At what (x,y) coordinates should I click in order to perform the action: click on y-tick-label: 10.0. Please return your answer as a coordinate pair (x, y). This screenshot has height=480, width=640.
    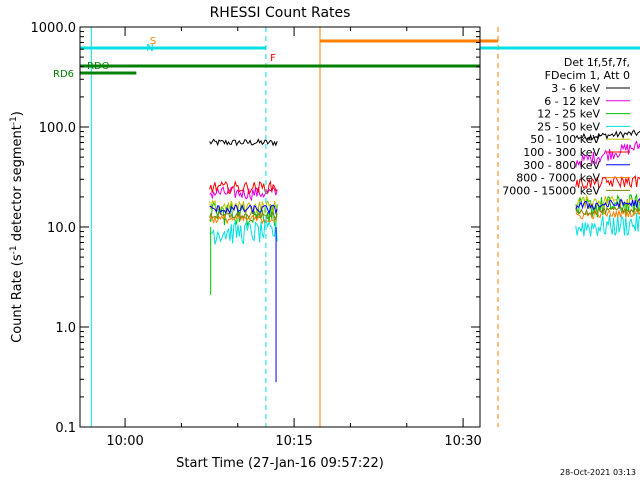
    Looking at the image, I should click on (61, 228).